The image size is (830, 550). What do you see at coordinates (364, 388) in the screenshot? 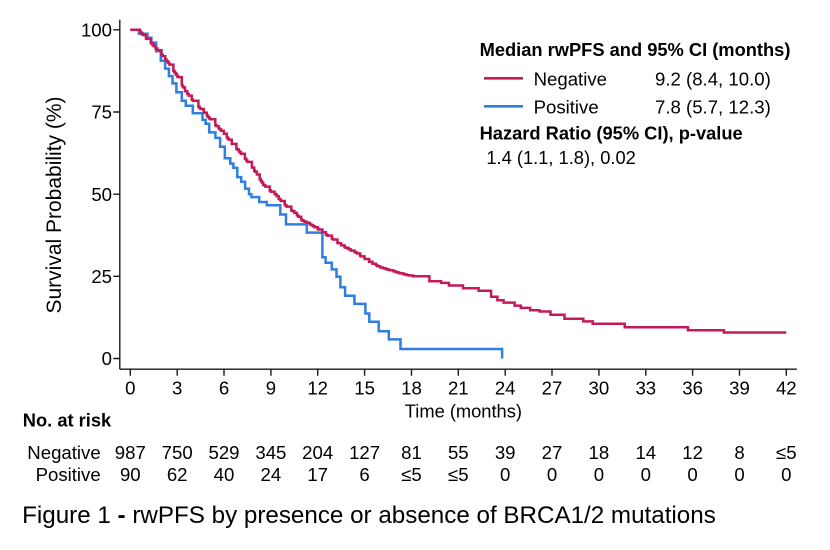
I see `svg-text: 15` at bounding box center [364, 388].